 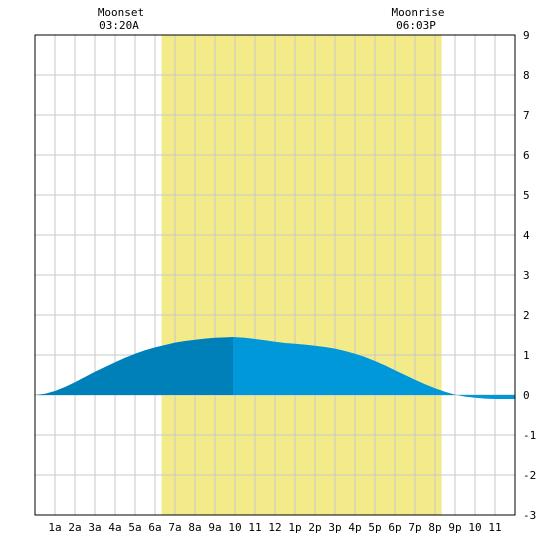 What do you see at coordinates (119, 25) in the screenshot?
I see `moonset-time: 03:20A` at bounding box center [119, 25].